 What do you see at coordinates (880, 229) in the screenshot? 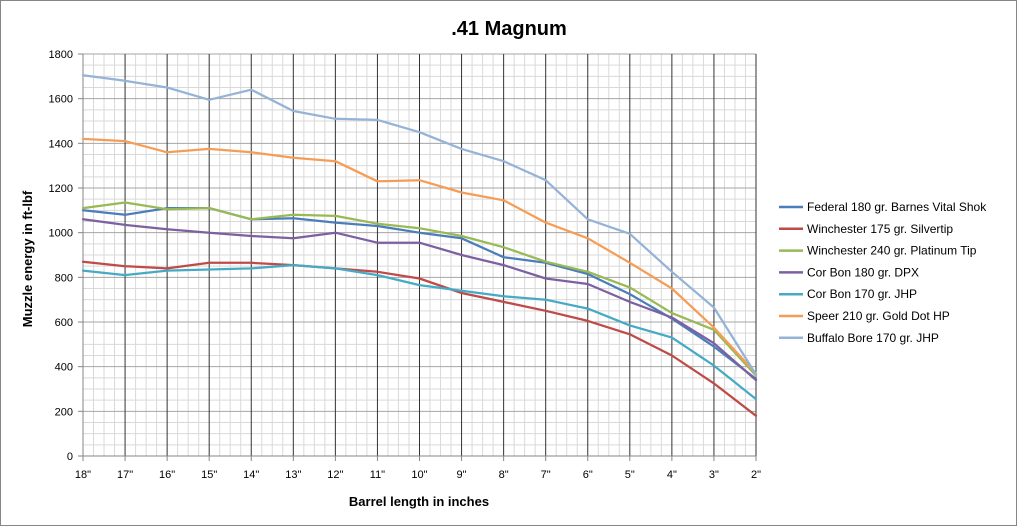
I see `legend-label: Winchester 175 gr. Silvertip` at bounding box center [880, 229].